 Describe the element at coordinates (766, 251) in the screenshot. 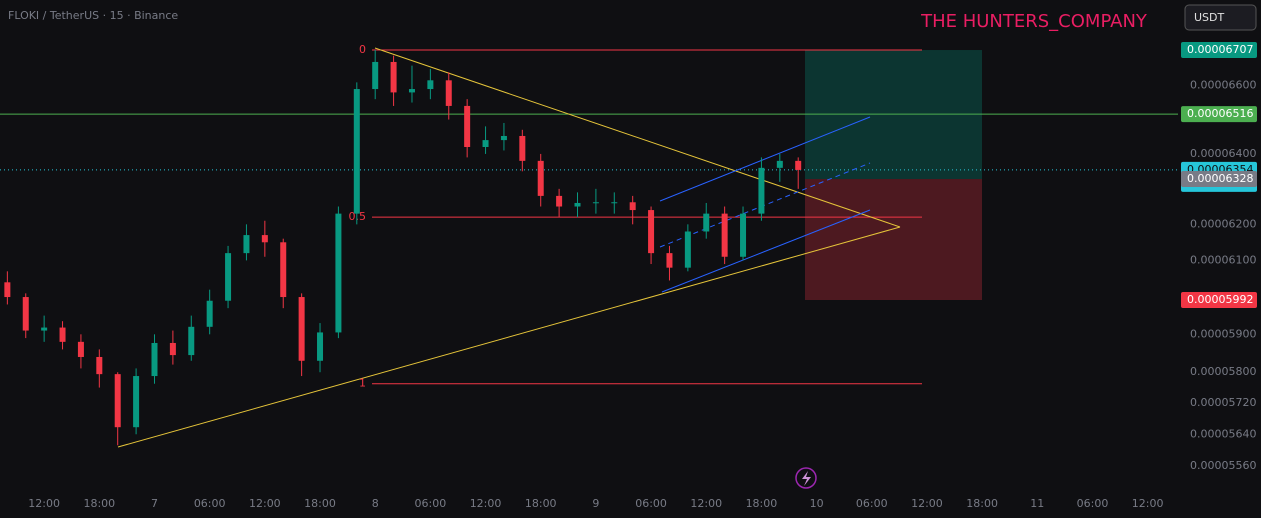

I see `channel-lower` at that location.